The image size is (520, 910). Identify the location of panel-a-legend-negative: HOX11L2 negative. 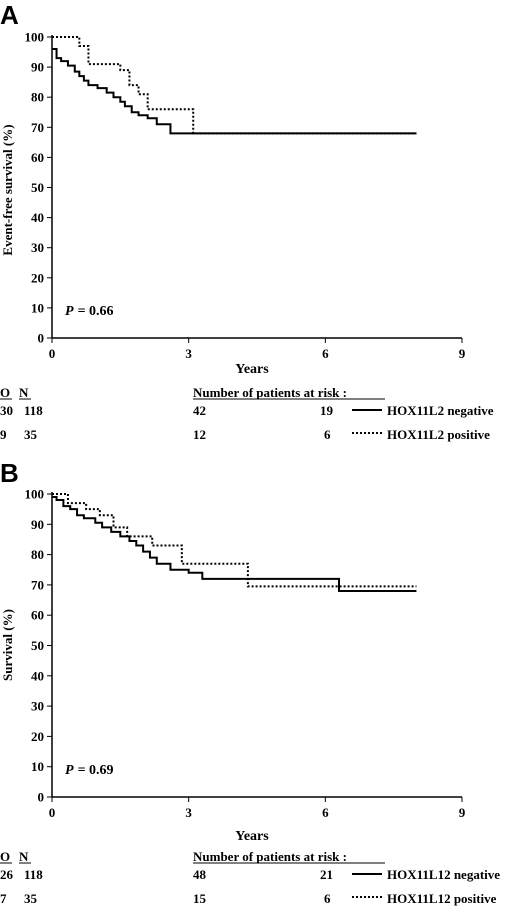
(440, 410).